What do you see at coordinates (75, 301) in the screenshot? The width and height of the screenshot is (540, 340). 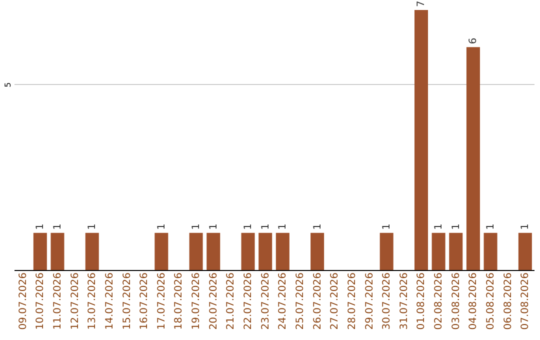 I see `x-tick-label: 12.07.2026` at bounding box center [75, 301].